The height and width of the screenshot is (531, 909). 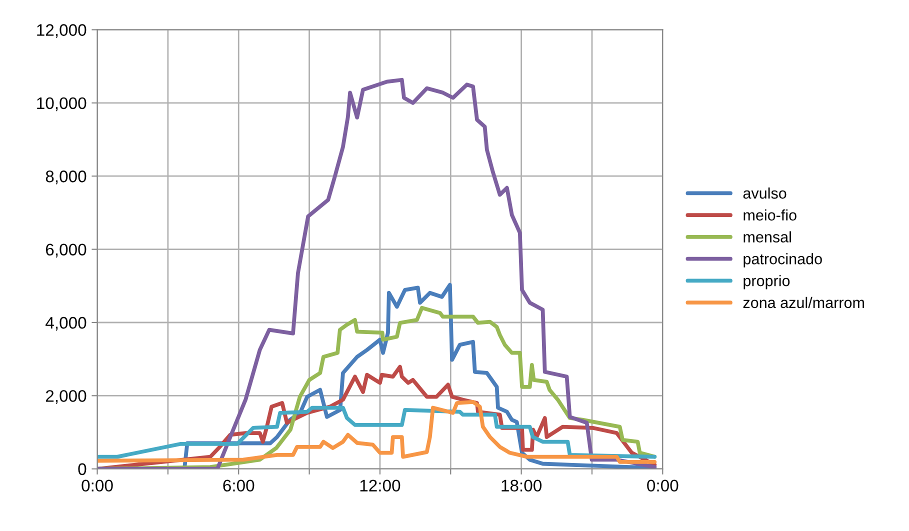 What do you see at coordinates (66, 177) in the screenshot?
I see `y-tick-label: 8,000` at bounding box center [66, 177].